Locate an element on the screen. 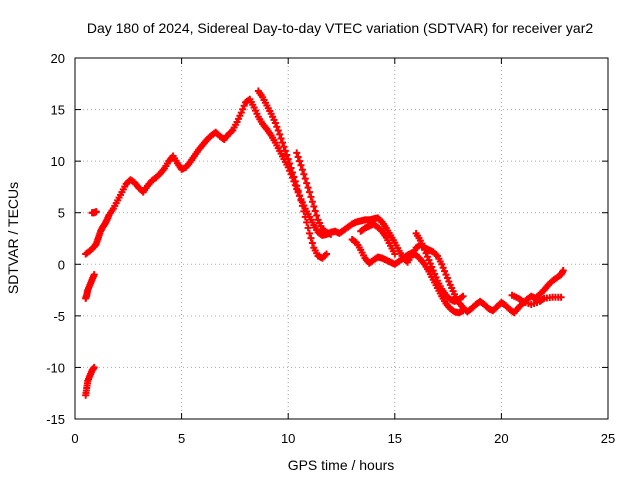 The width and height of the screenshot is (640, 480). y-tick-label: 20 is located at coordinates (58, 58).